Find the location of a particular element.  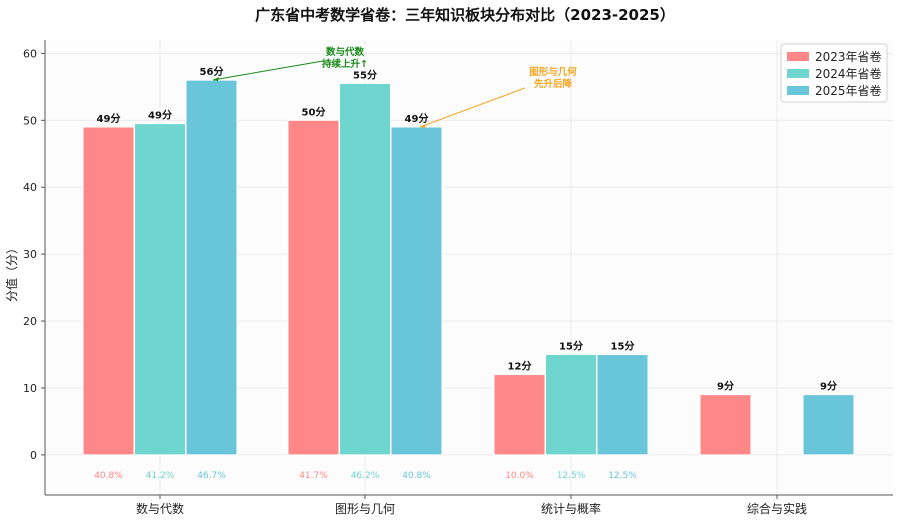

percent-label: 10.0% is located at coordinates (519, 476).